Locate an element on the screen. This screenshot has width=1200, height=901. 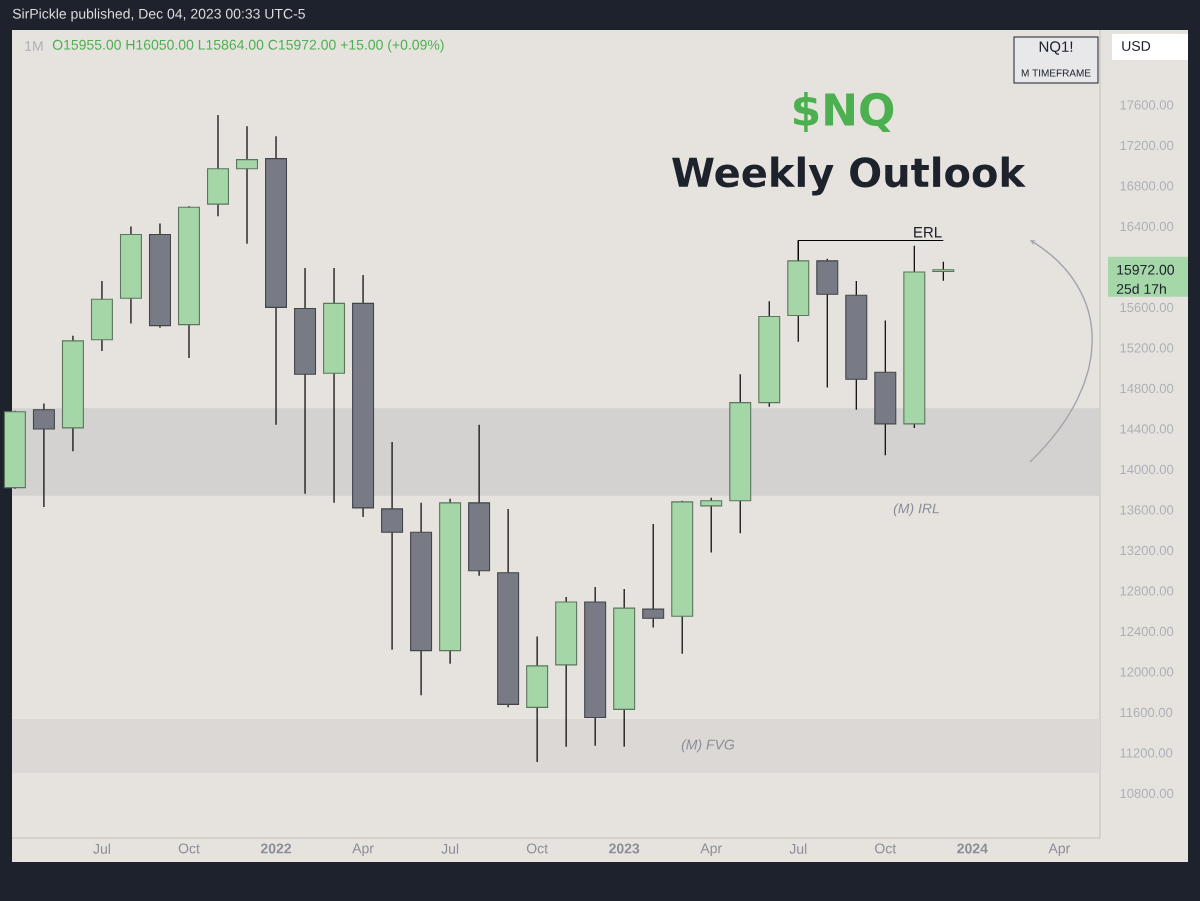
y-tick-label: 12400.00 is located at coordinates (1147, 631).